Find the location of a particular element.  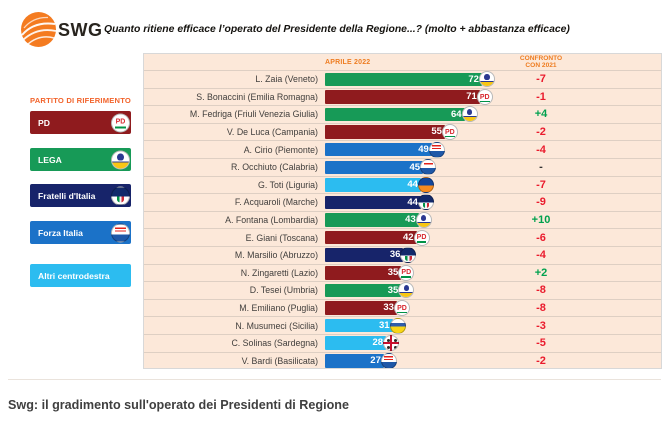

approval-bar: 64 is located at coordinates (401, 114).